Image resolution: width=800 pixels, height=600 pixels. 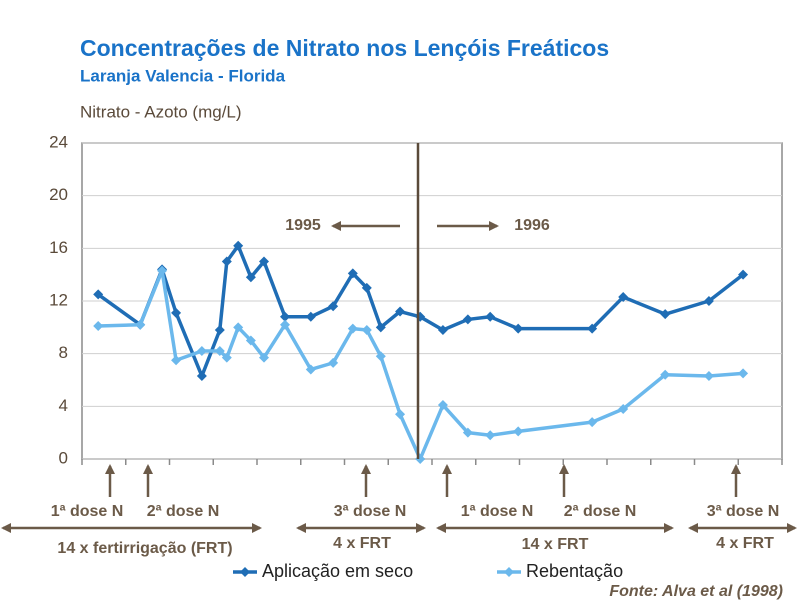 I want to click on annotation: 1996, so click(x=532, y=225).